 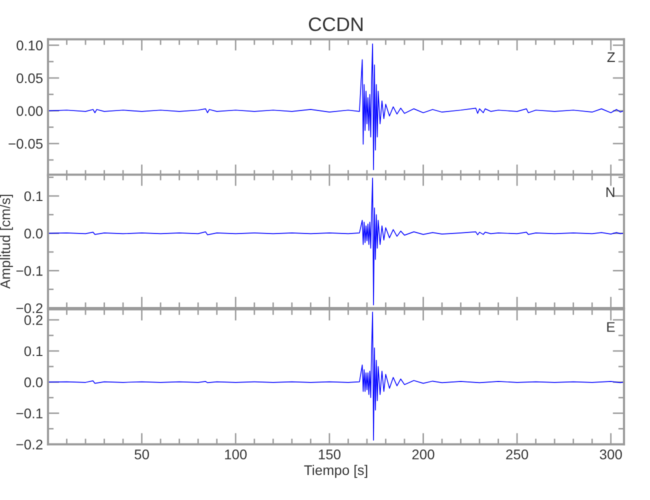 What do you see at coordinates (611, 57) in the screenshot?
I see `annotation: Z` at bounding box center [611, 57].